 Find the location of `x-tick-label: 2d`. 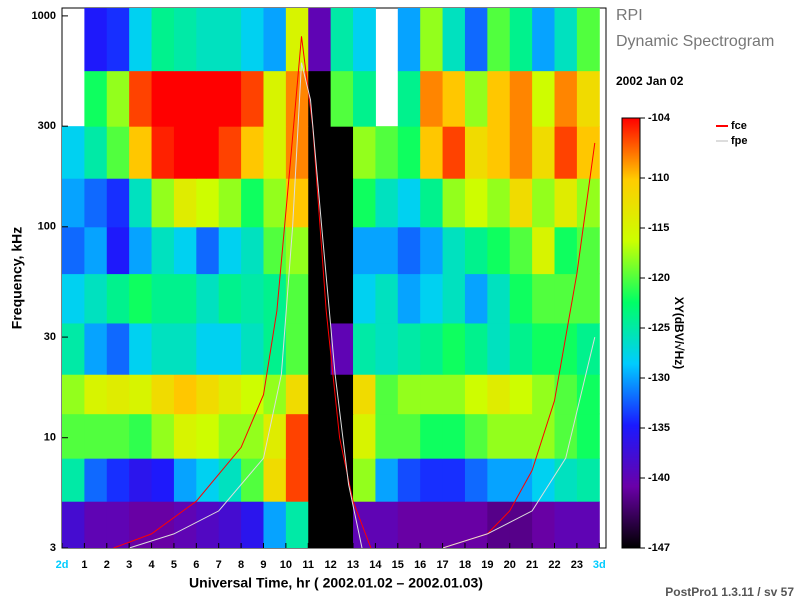

x-tick-label: 2d is located at coordinates (62, 565).